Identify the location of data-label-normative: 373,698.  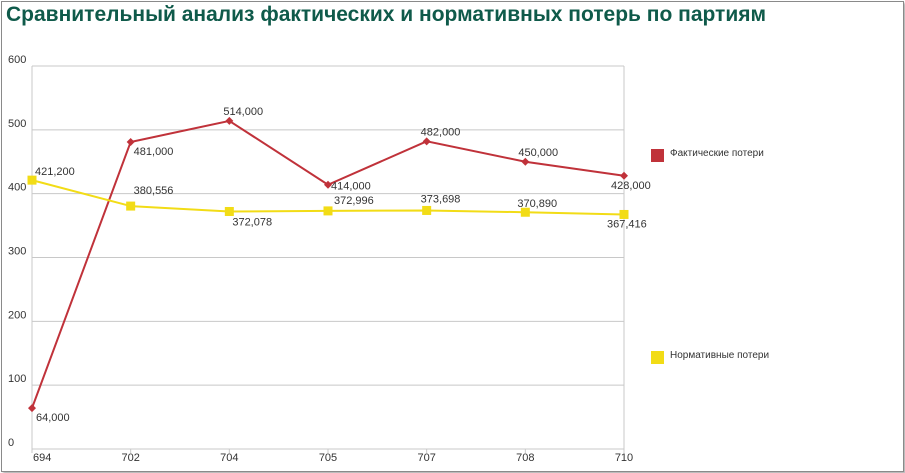
(441, 199).